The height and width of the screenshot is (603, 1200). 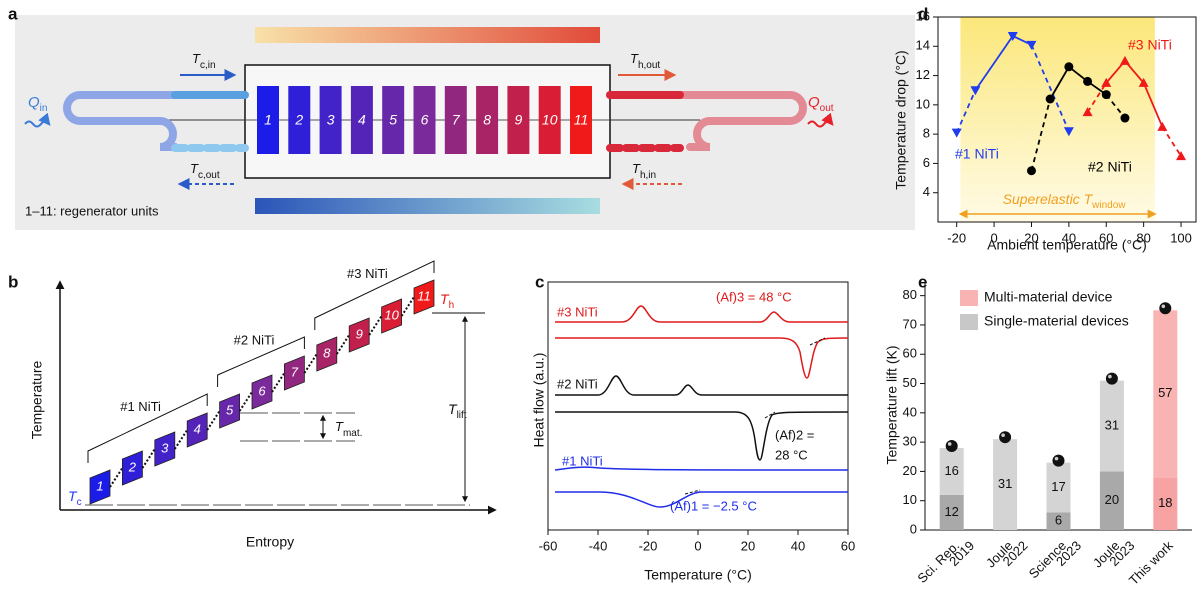 I want to click on flow-label: Th,out, so click(x=645, y=61).